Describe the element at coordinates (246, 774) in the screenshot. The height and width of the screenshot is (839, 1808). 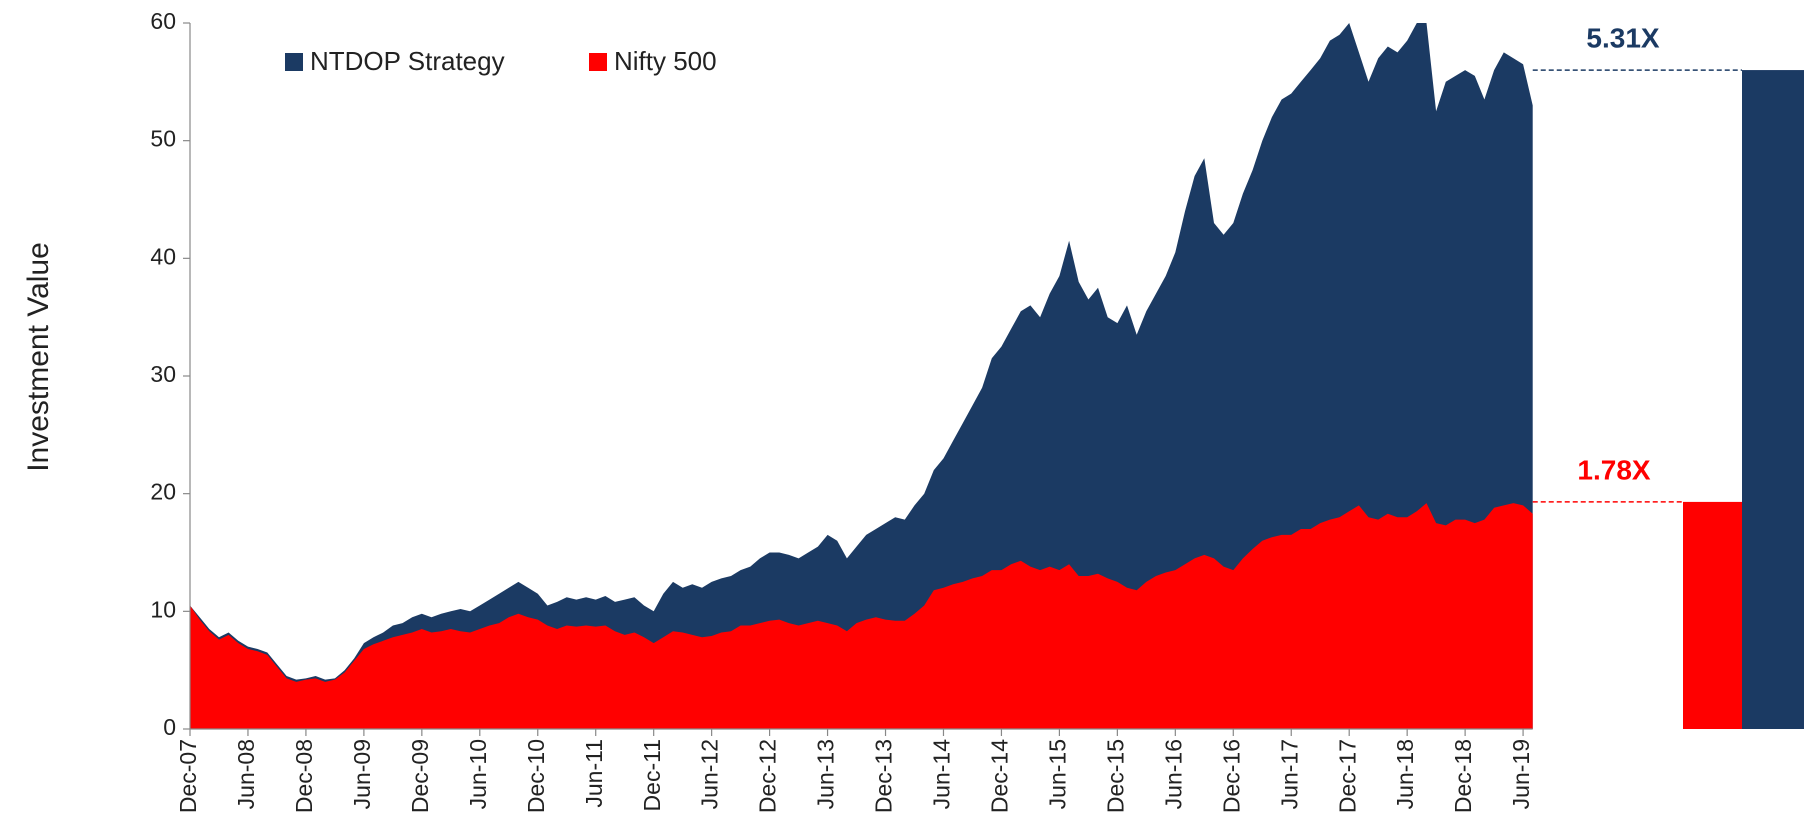
I see `x-tick-label: Jun-08` at that location.